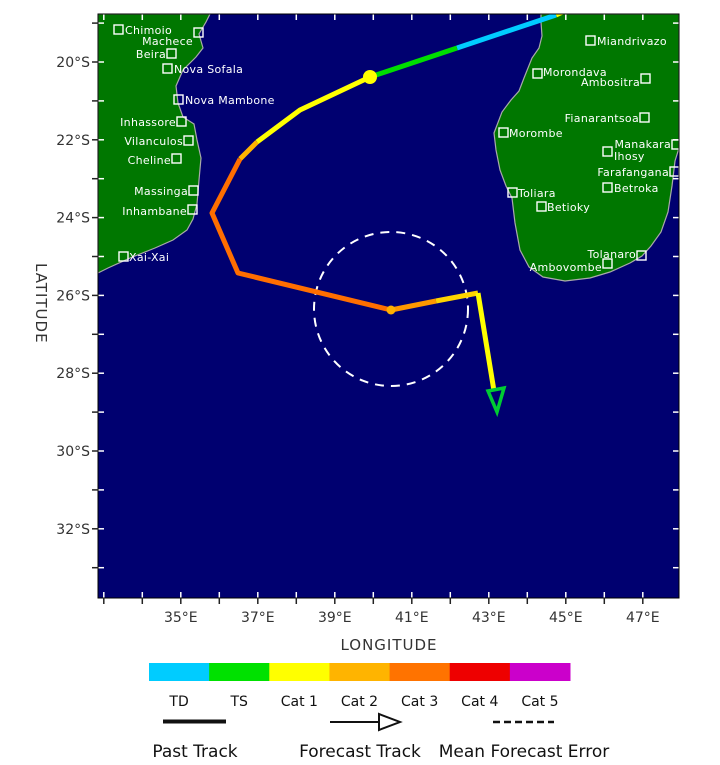 The image size is (720, 765). Describe the element at coordinates (536, 193) in the screenshot. I see `city-label: Toliara` at that location.